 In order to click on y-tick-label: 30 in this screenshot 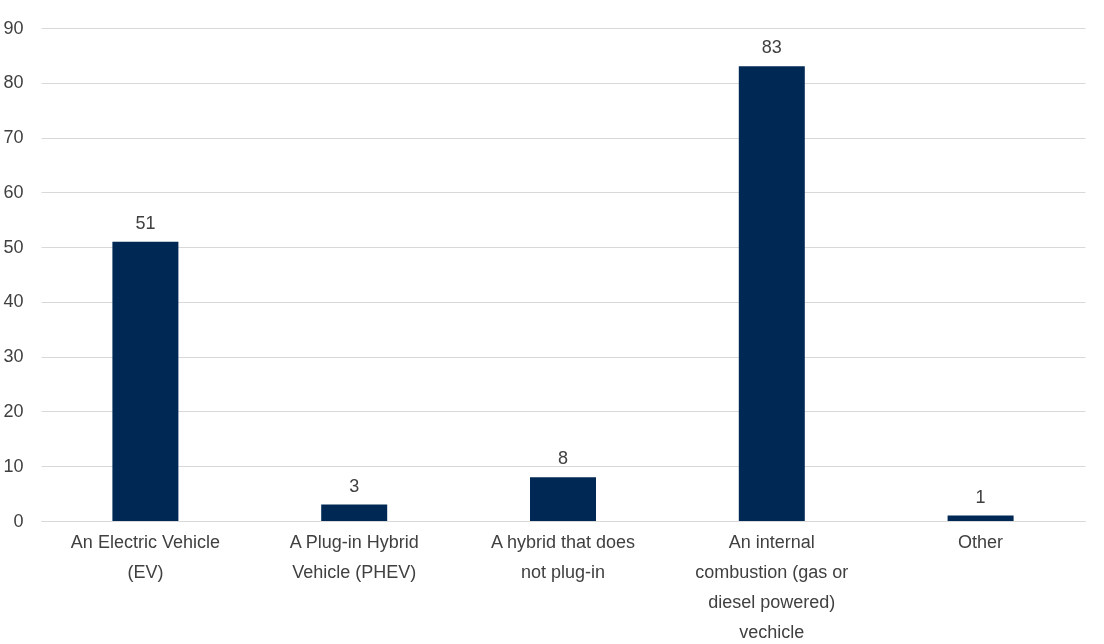, I will do `click(13, 356)`.